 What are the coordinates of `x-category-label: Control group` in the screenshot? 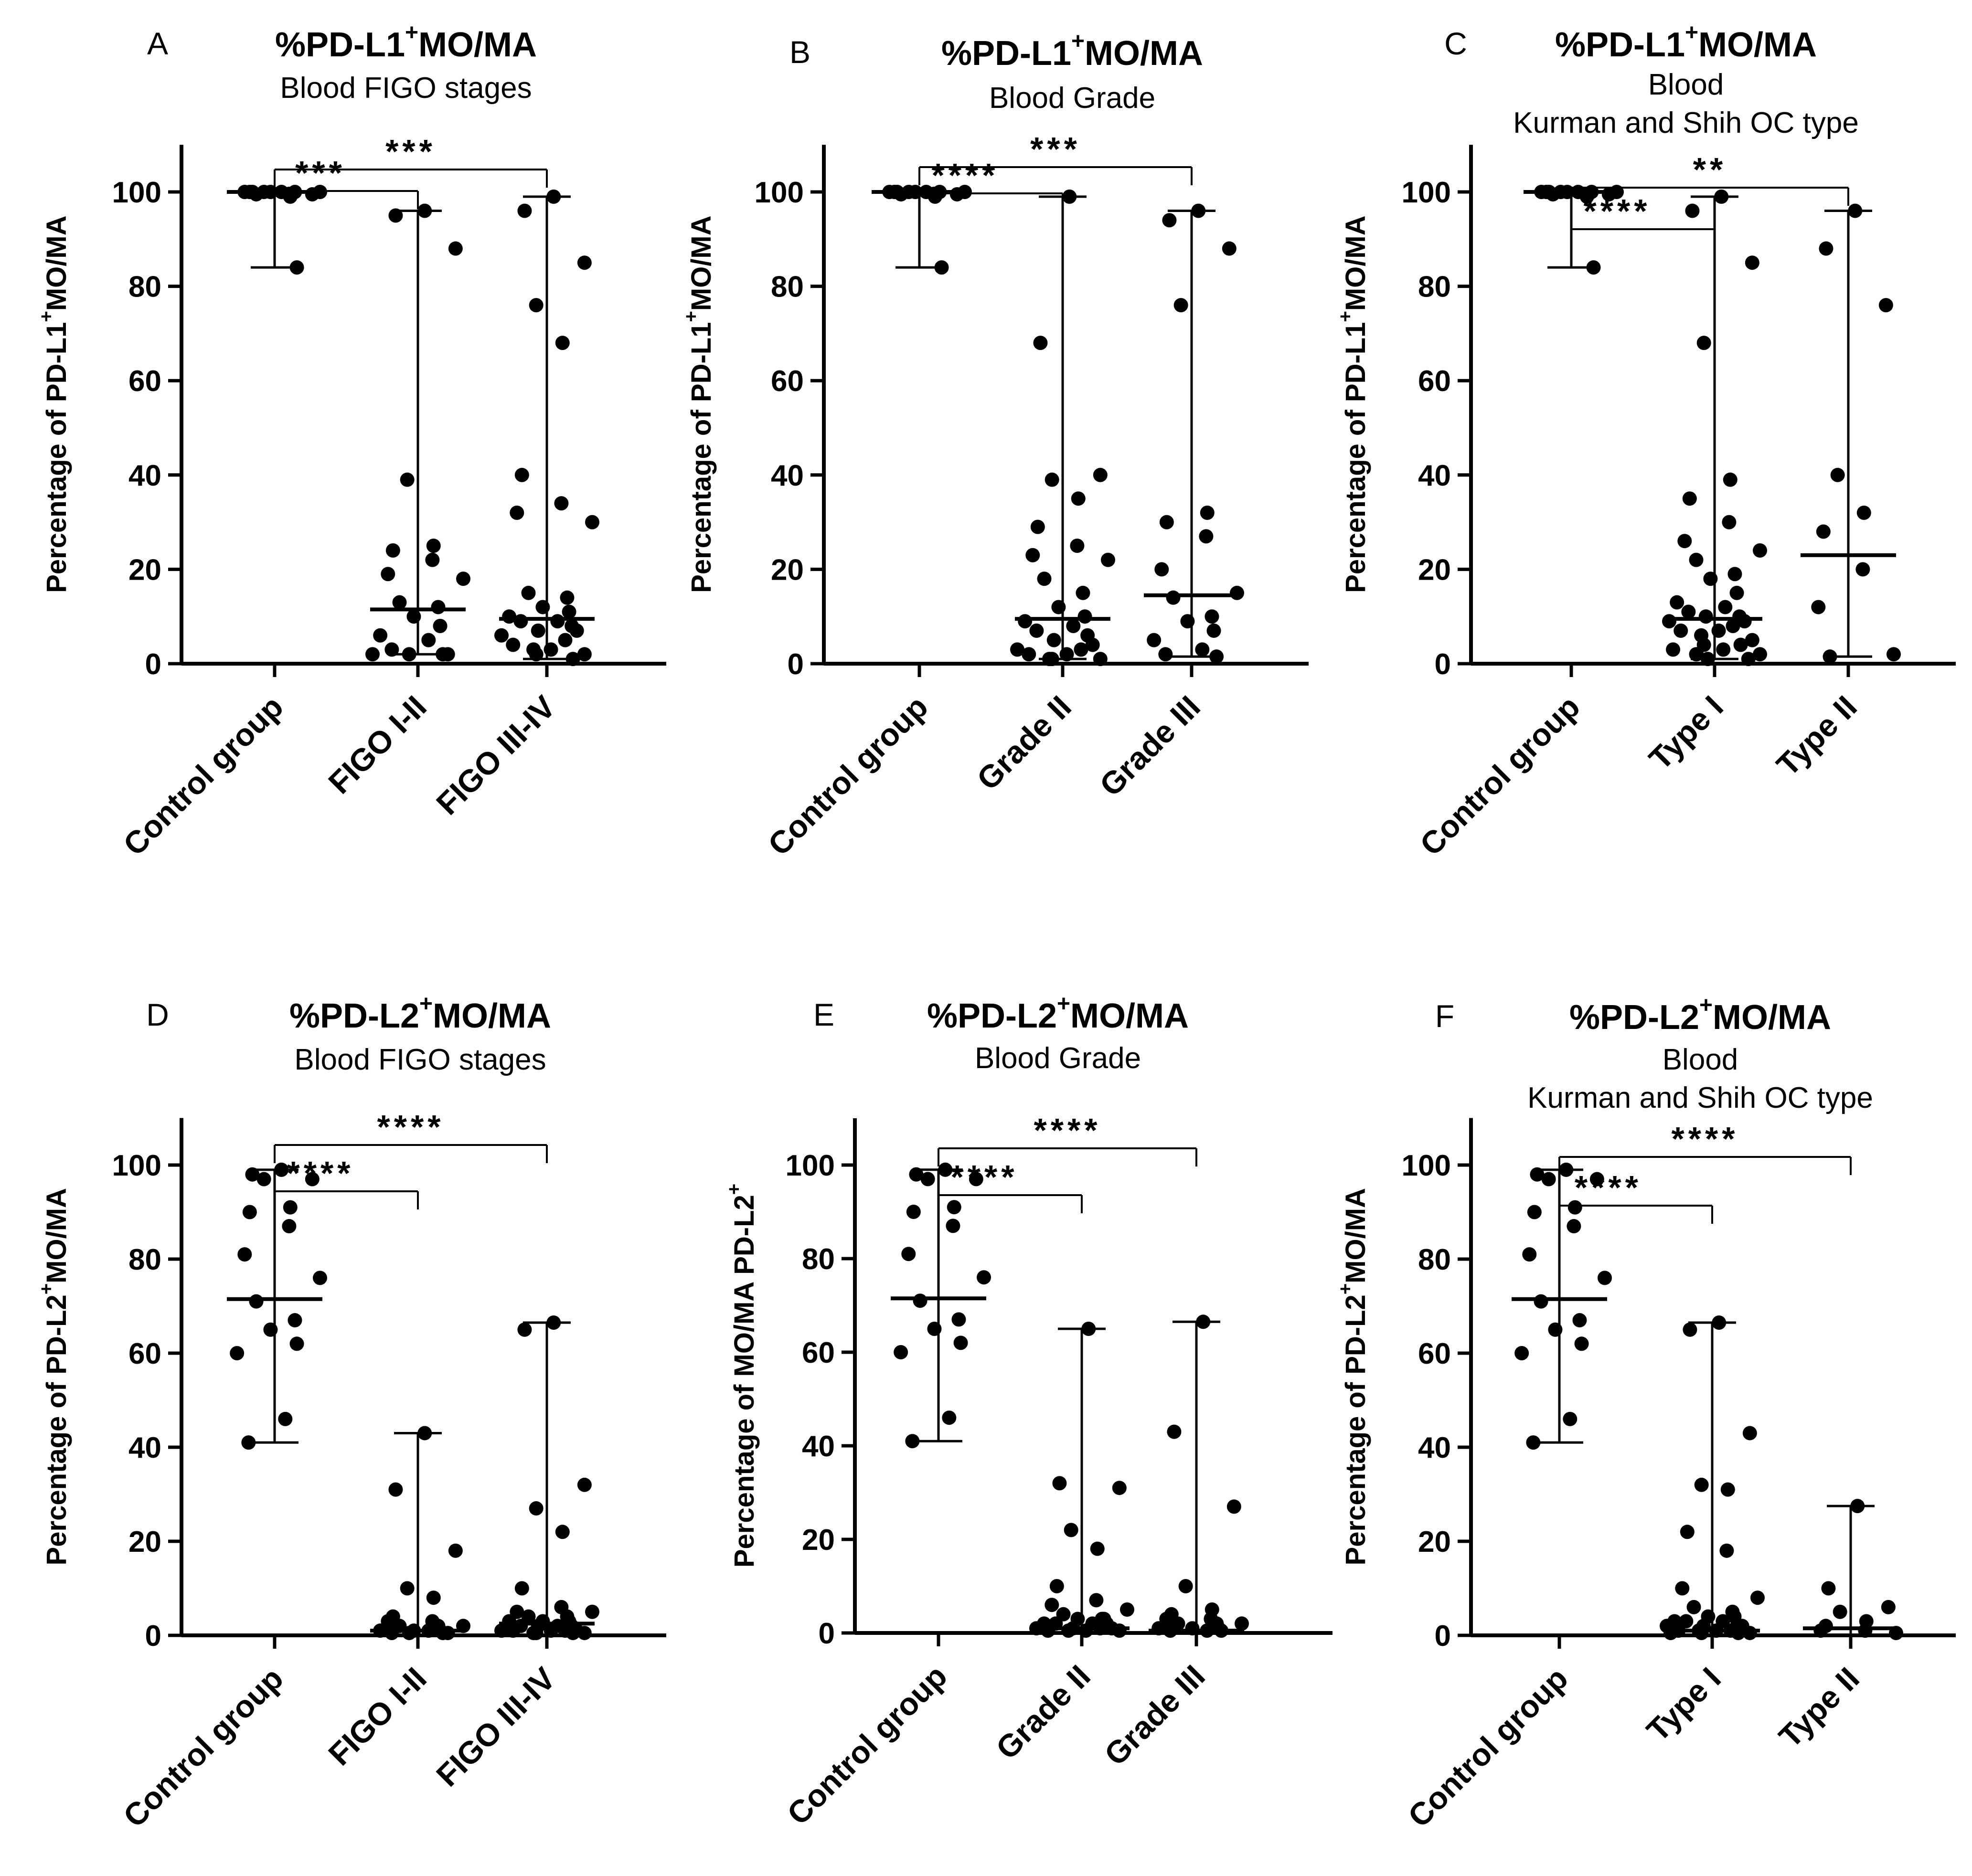 It's located at (867, 1745).